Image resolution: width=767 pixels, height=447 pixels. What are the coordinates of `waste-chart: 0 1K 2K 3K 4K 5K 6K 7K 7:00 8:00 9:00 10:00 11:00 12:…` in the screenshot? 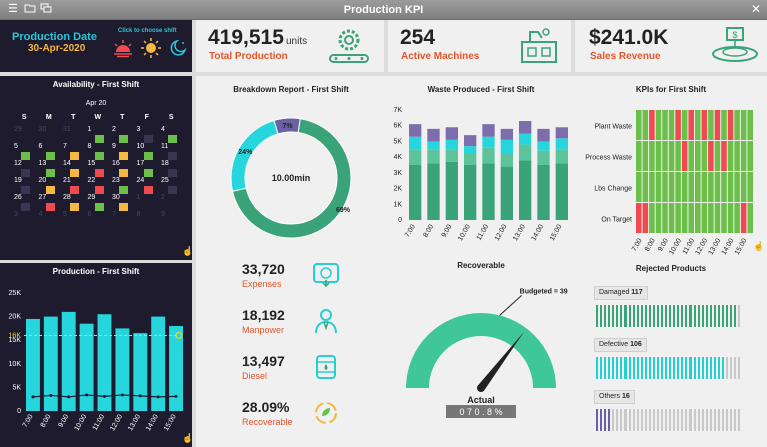 It's located at (480, 174).